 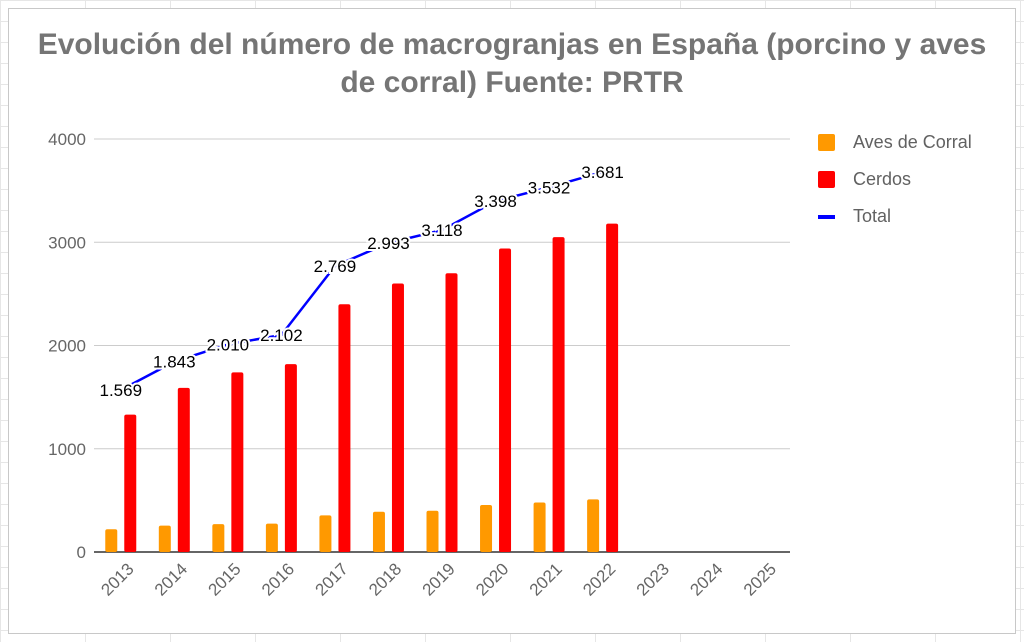 I want to click on y-tick-label: 3000, so click(x=67, y=242).